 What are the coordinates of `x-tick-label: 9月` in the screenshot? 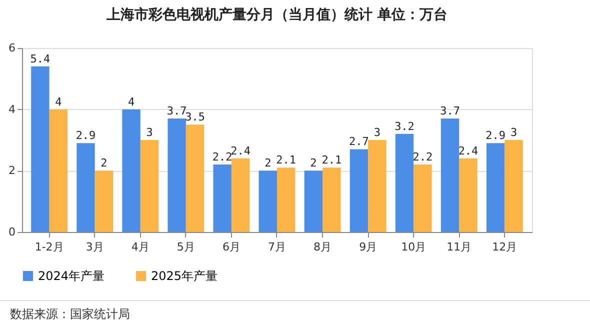 It's located at (368, 247).